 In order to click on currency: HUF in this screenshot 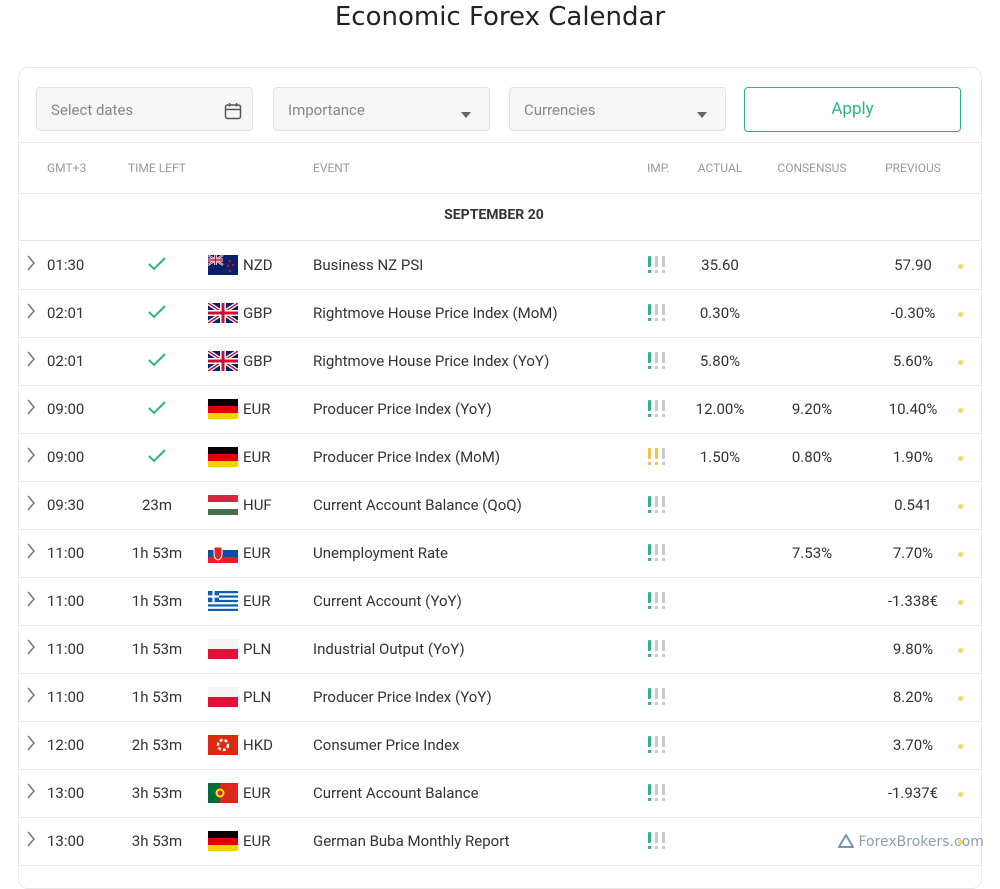, I will do `click(257, 505)`.